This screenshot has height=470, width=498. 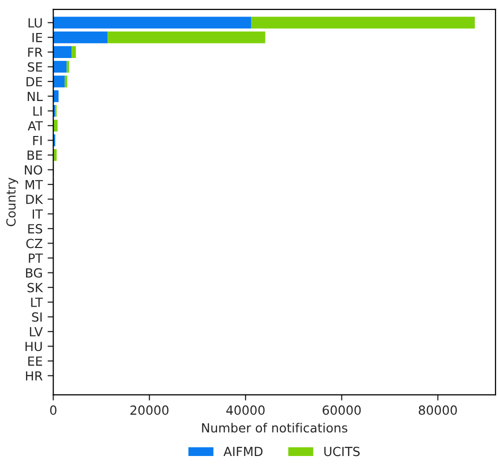 I want to click on y-tick-label: IE, so click(x=37, y=37).